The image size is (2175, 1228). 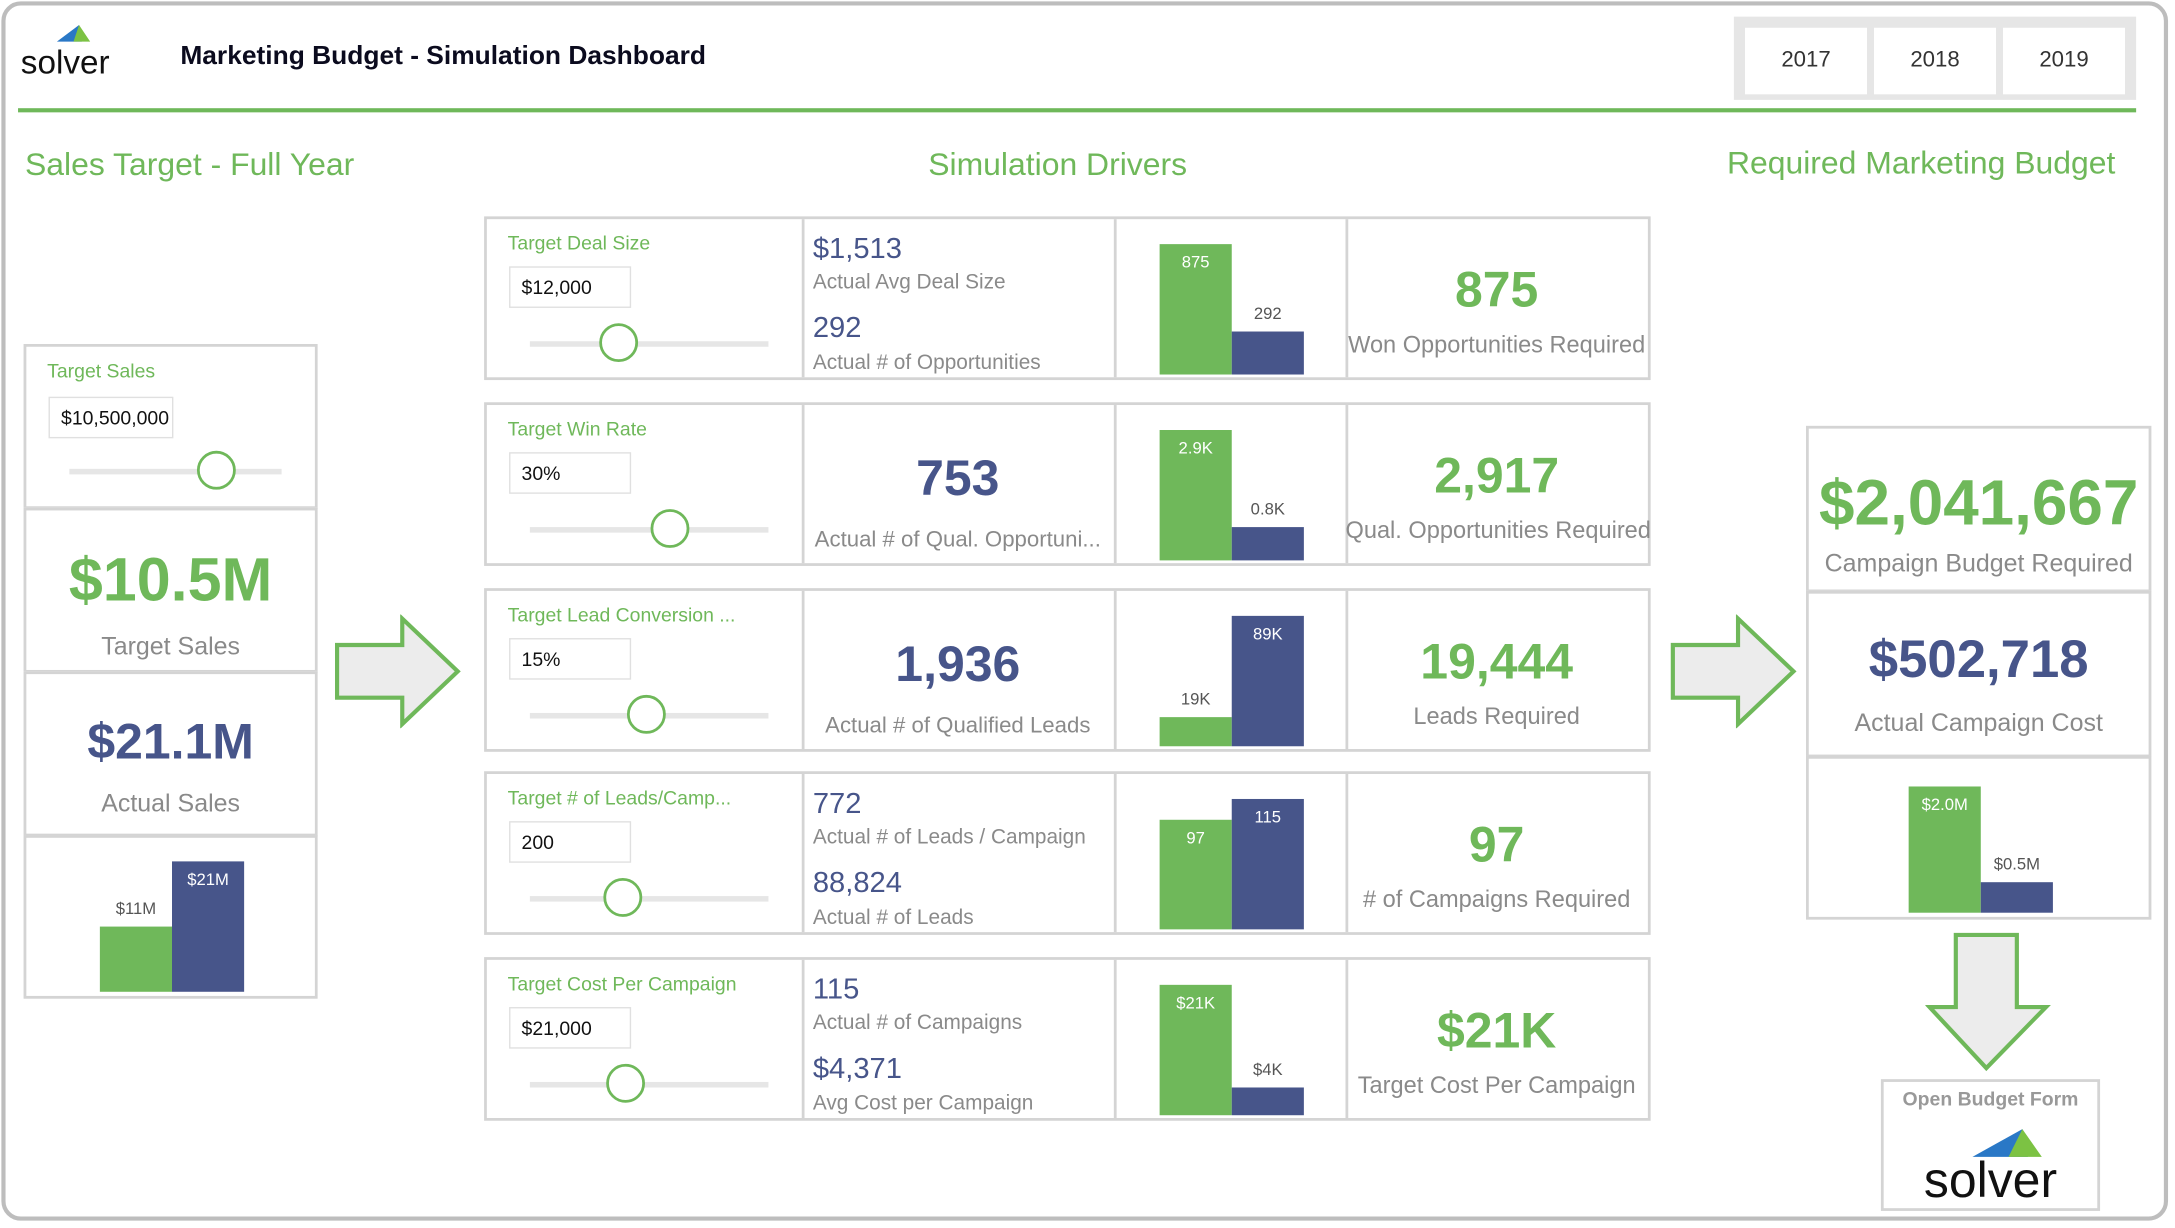 What do you see at coordinates (170, 580) in the screenshot?
I see `target-sales-value: $10.5M` at bounding box center [170, 580].